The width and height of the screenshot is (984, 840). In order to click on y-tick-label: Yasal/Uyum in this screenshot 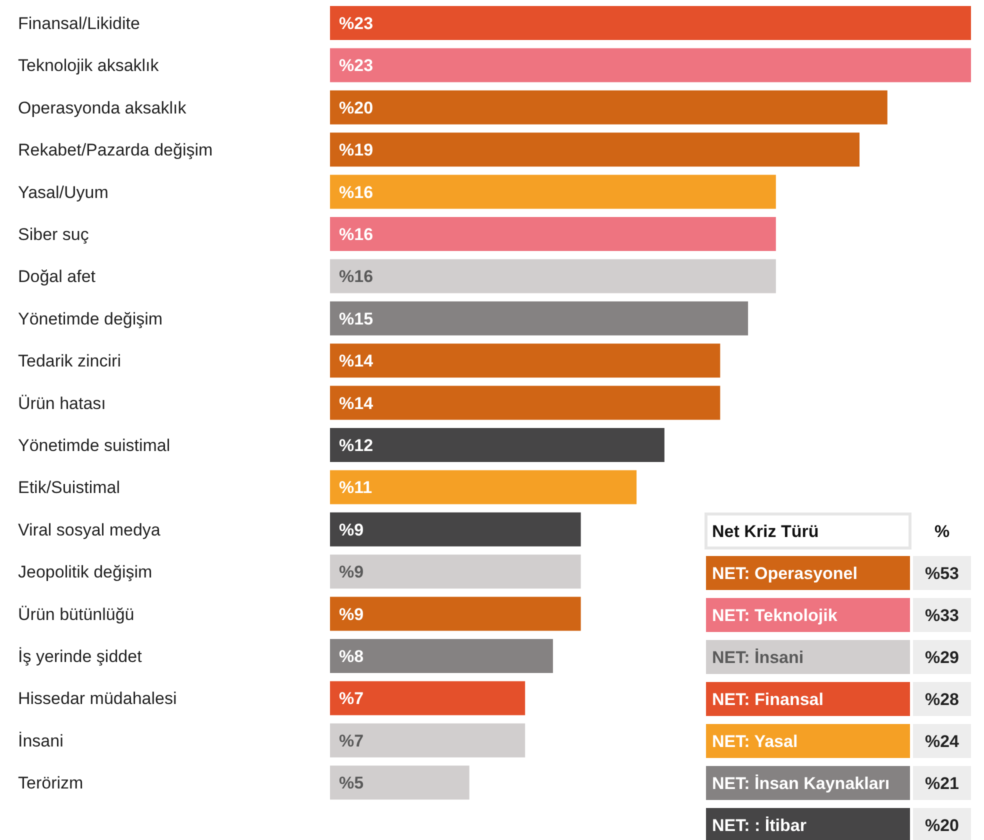, I will do `click(63, 192)`.